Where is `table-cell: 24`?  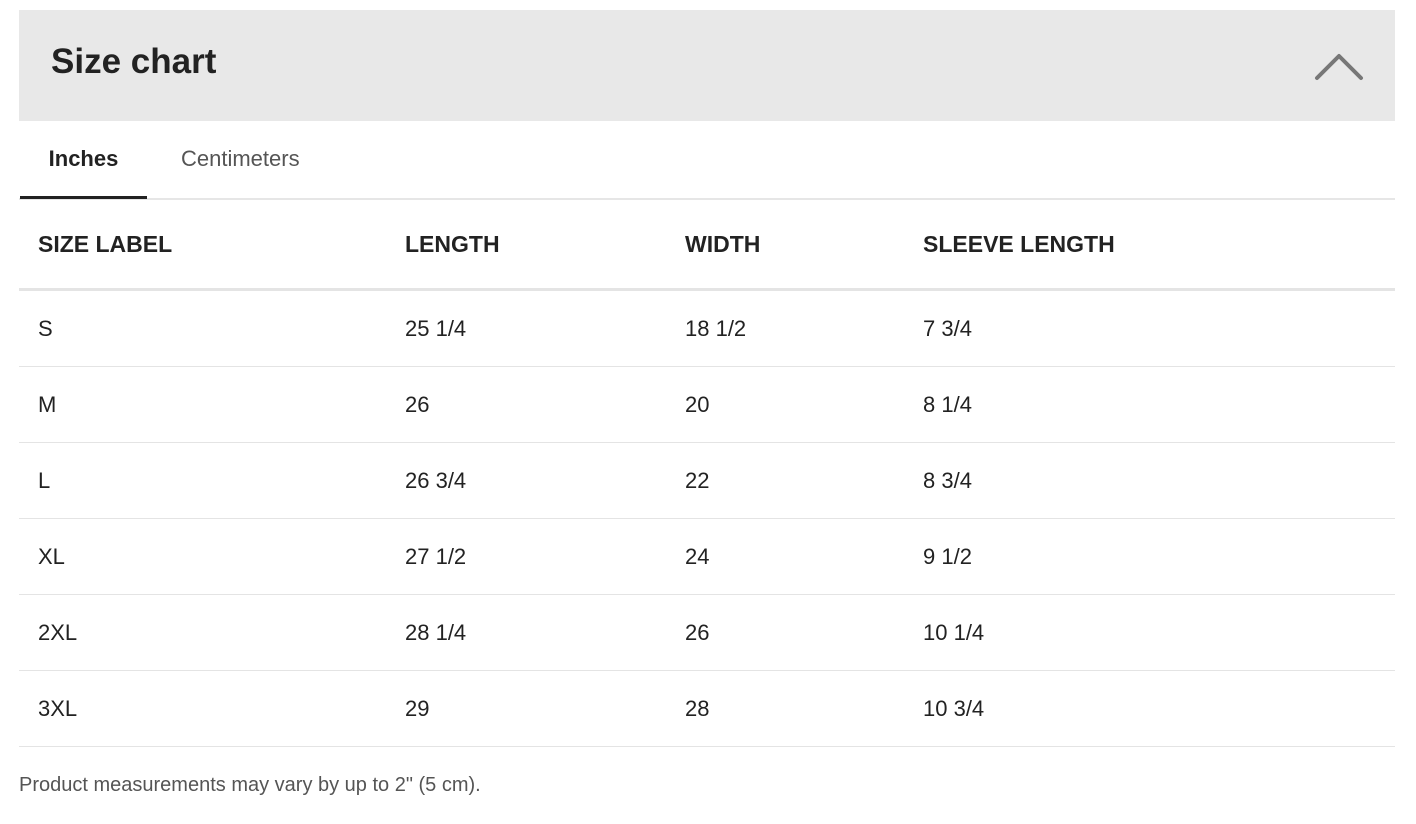
table-cell: 24 is located at coordinates (804, 556).